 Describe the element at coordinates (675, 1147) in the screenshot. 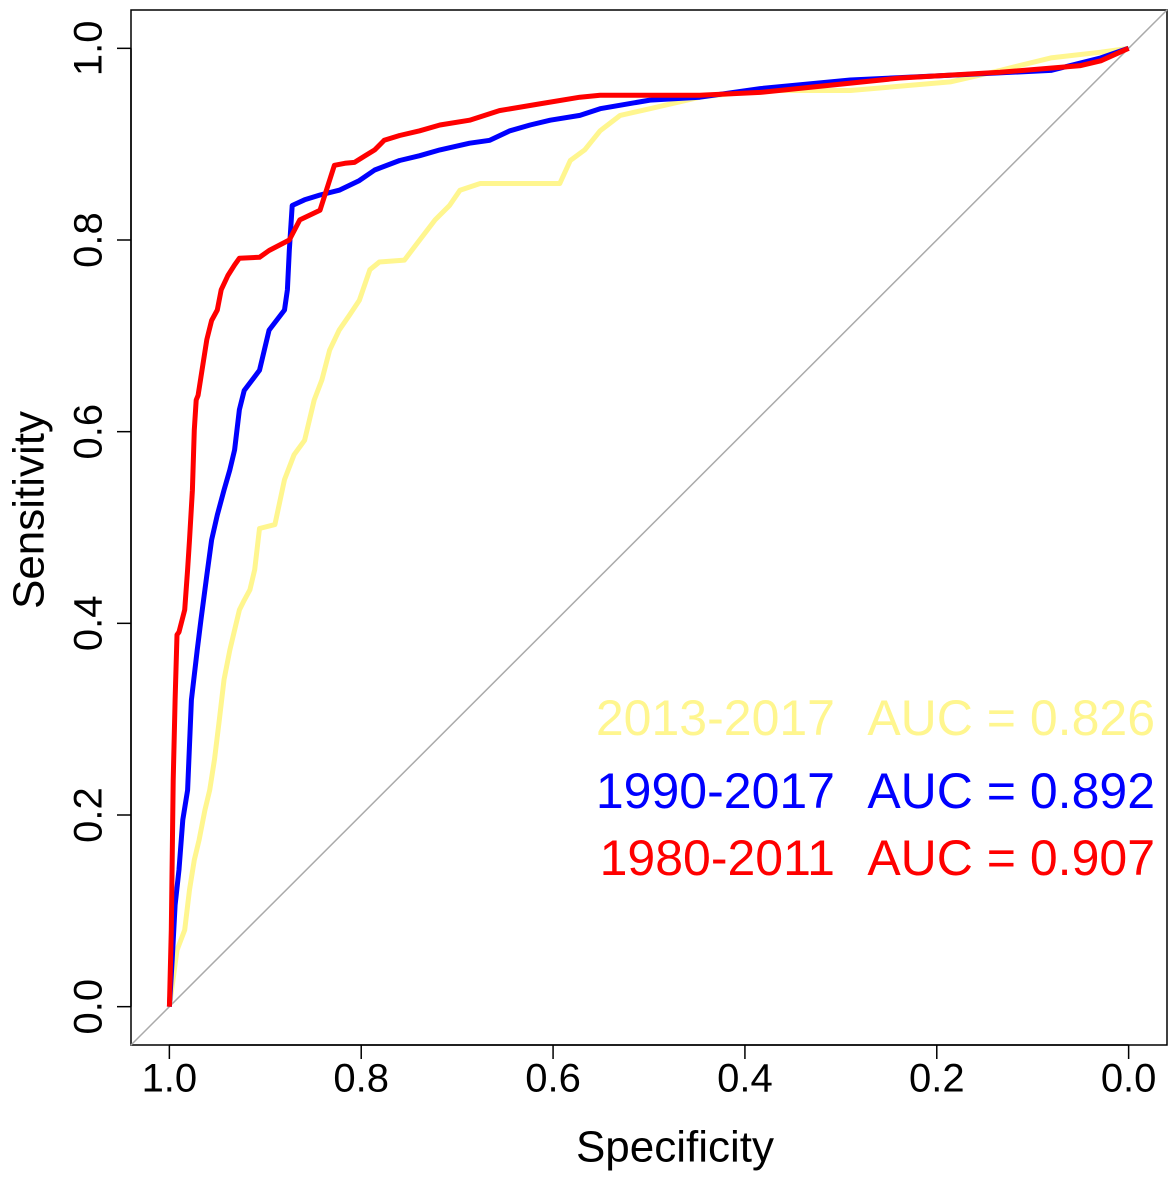

I see `x-axis-title: Specificity` at that location.